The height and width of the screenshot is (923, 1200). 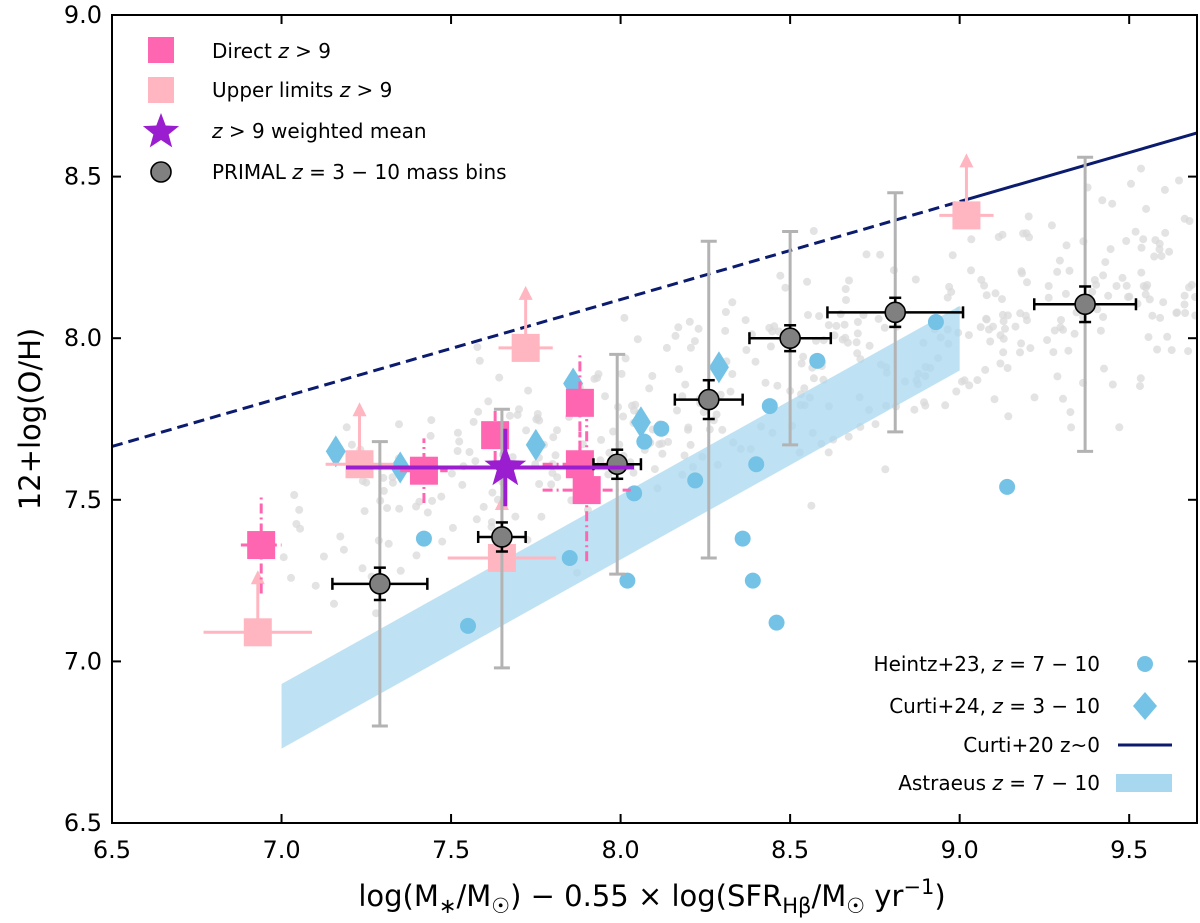 What do you see at coordinates (490, 467) in the screenshot?
I see `weighted-mean-layer` at bounding box center [490, 467].